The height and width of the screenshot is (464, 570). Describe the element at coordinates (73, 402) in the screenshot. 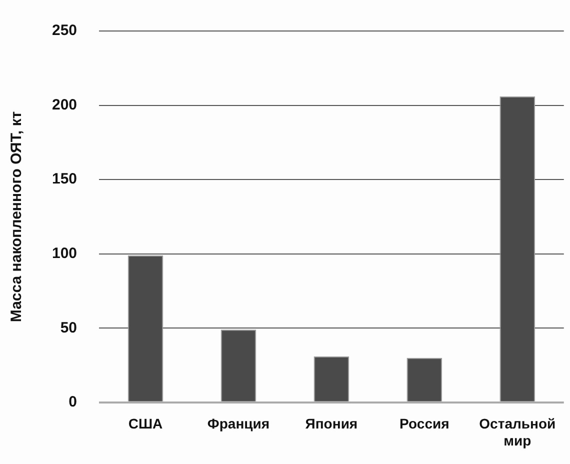

I see `y-tick-label: 0` at that location.